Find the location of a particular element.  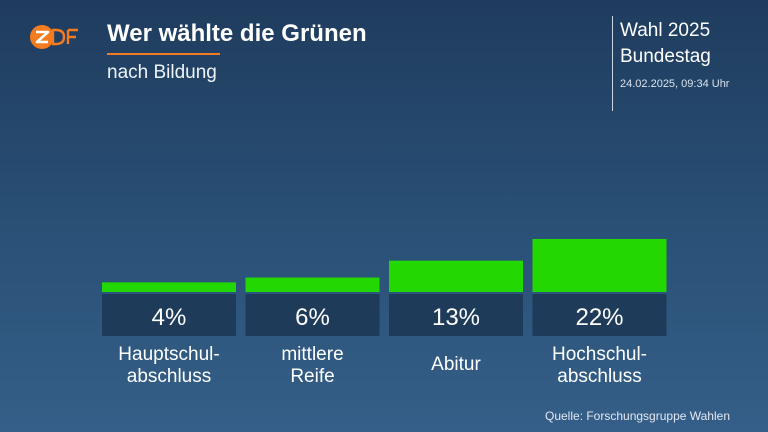

chart-subtitle: nach Bildung is located at coordinates (162, 72).